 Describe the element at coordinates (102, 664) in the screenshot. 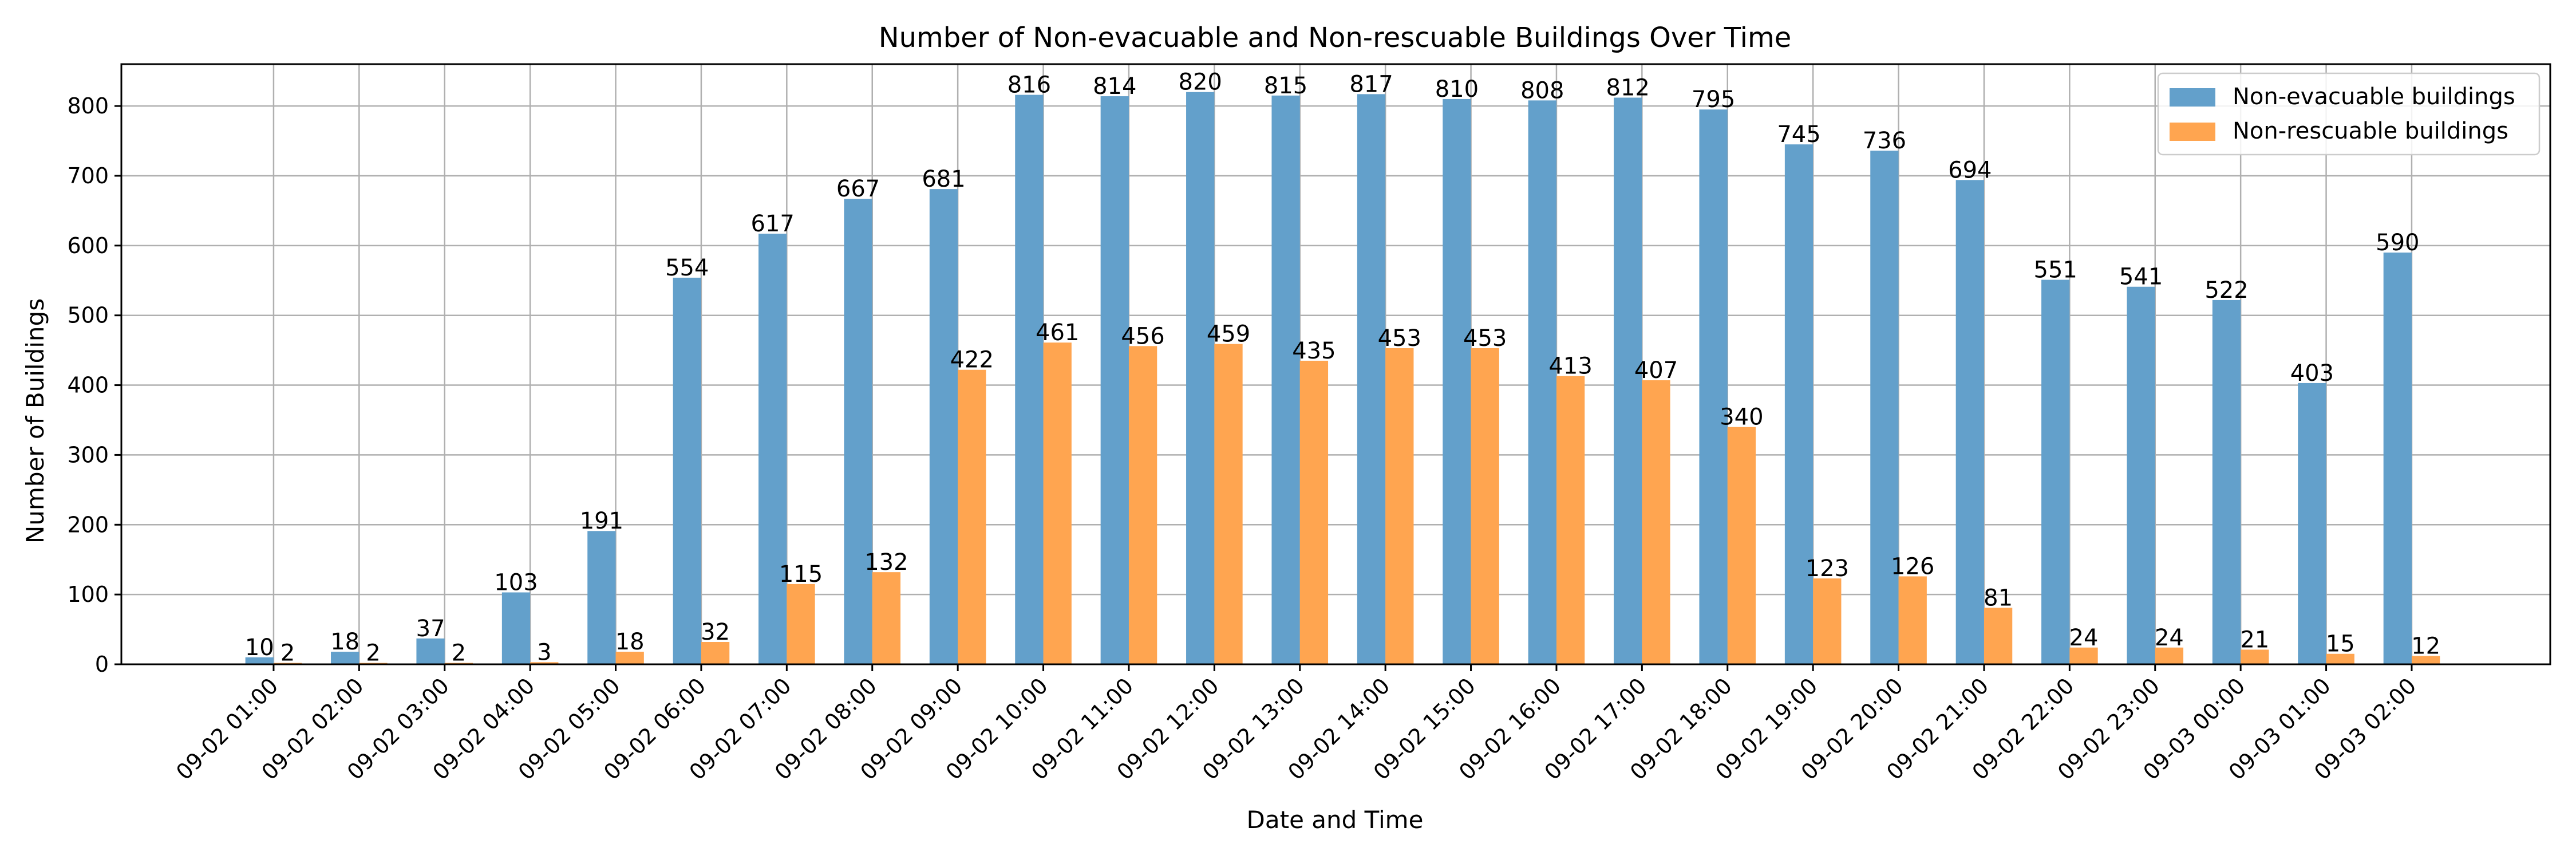

I see `y-tick-label: 0` at that location.